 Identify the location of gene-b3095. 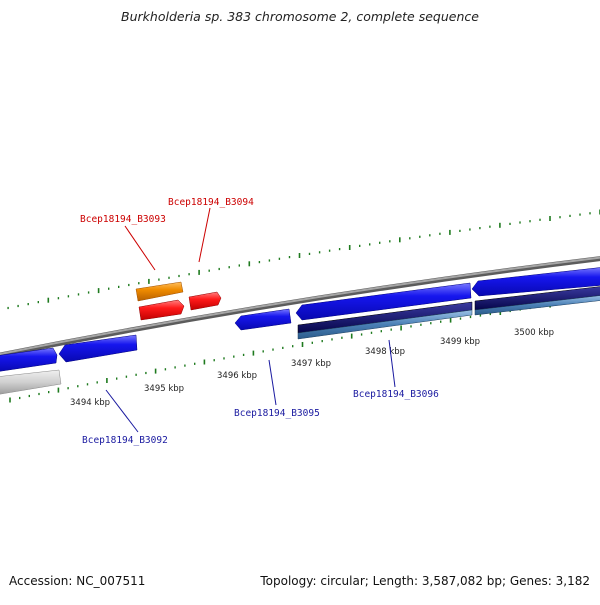
(263, 319).